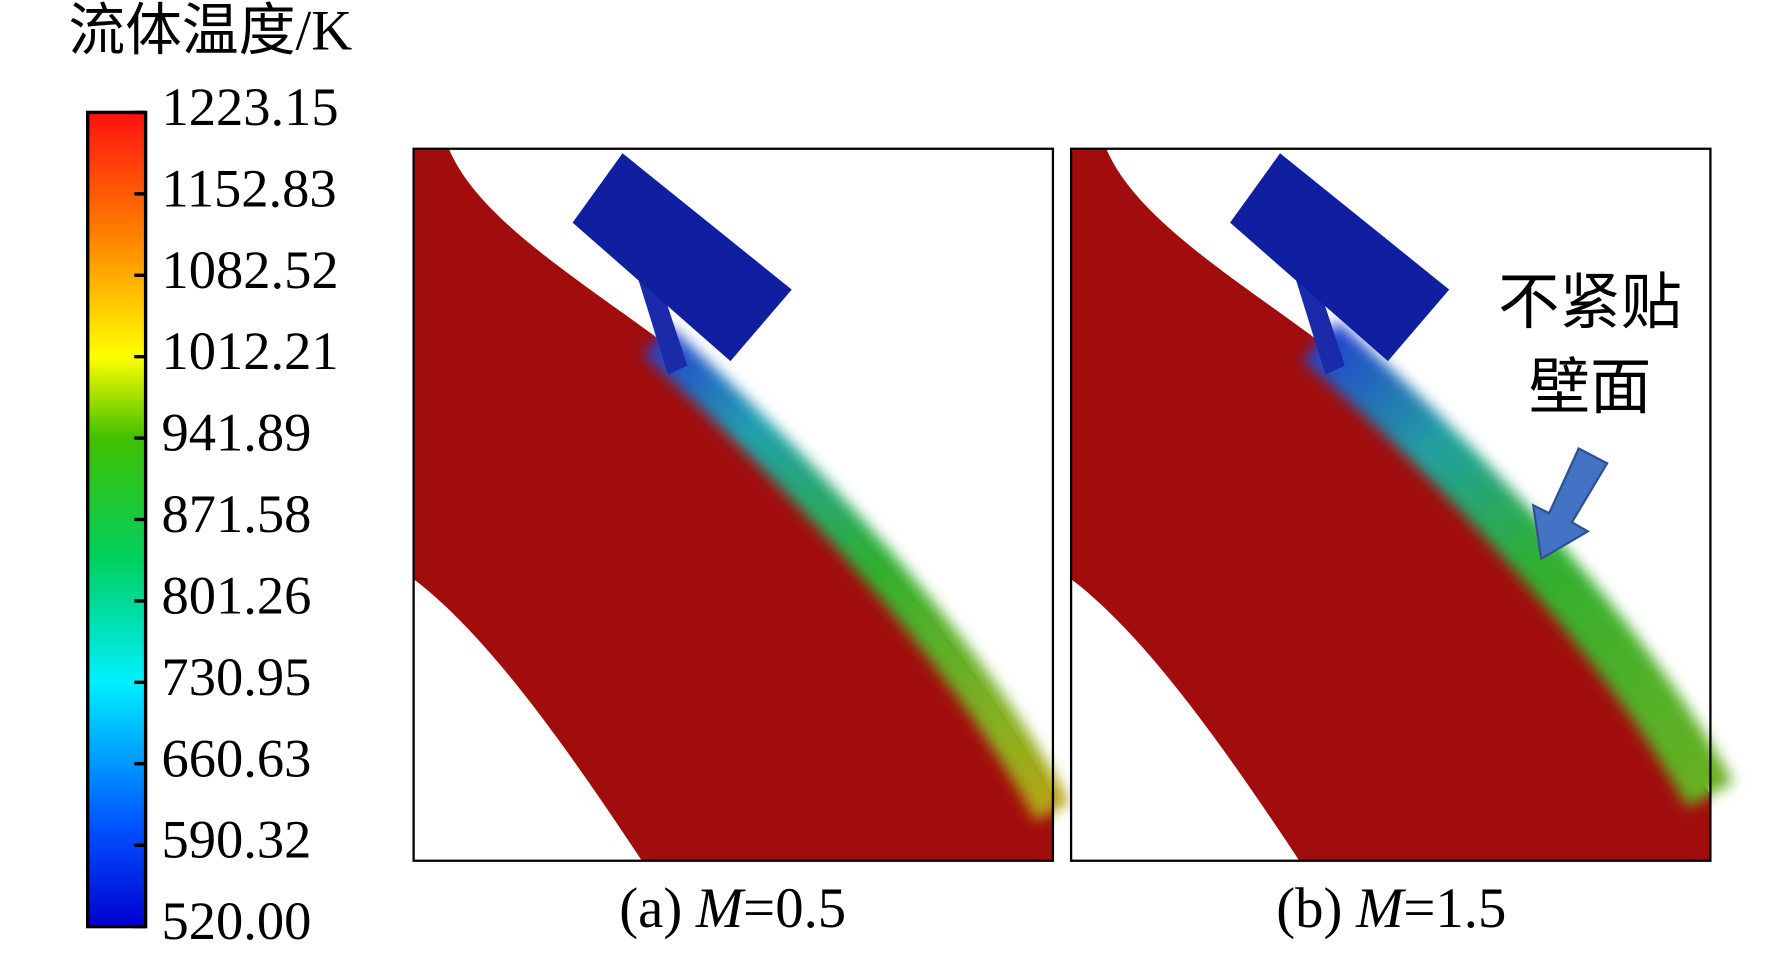  What do you see at coordinates (250, 269) in the screenshot?
I see `tick-label: 1082.52` at bounding box center [250, 269].